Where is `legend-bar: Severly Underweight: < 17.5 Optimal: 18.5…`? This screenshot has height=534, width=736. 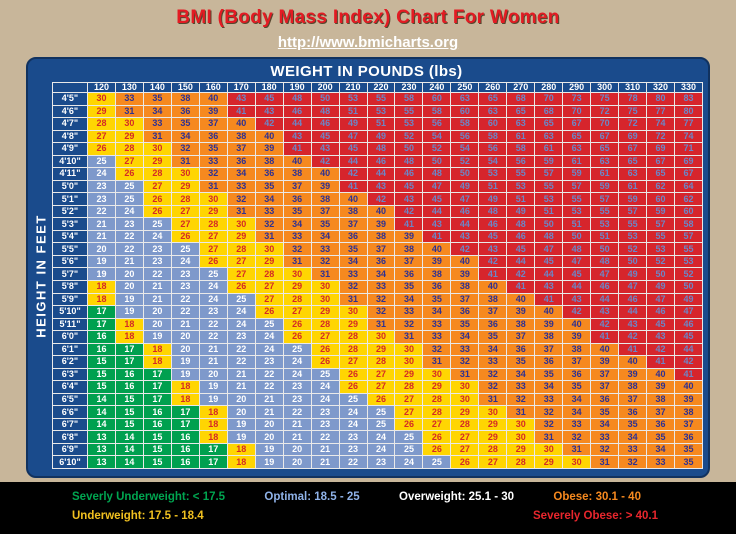
legend-bar: Severly Underweight: < 17.5 Optimal: 18.5… is located at coordinates (368, 508).